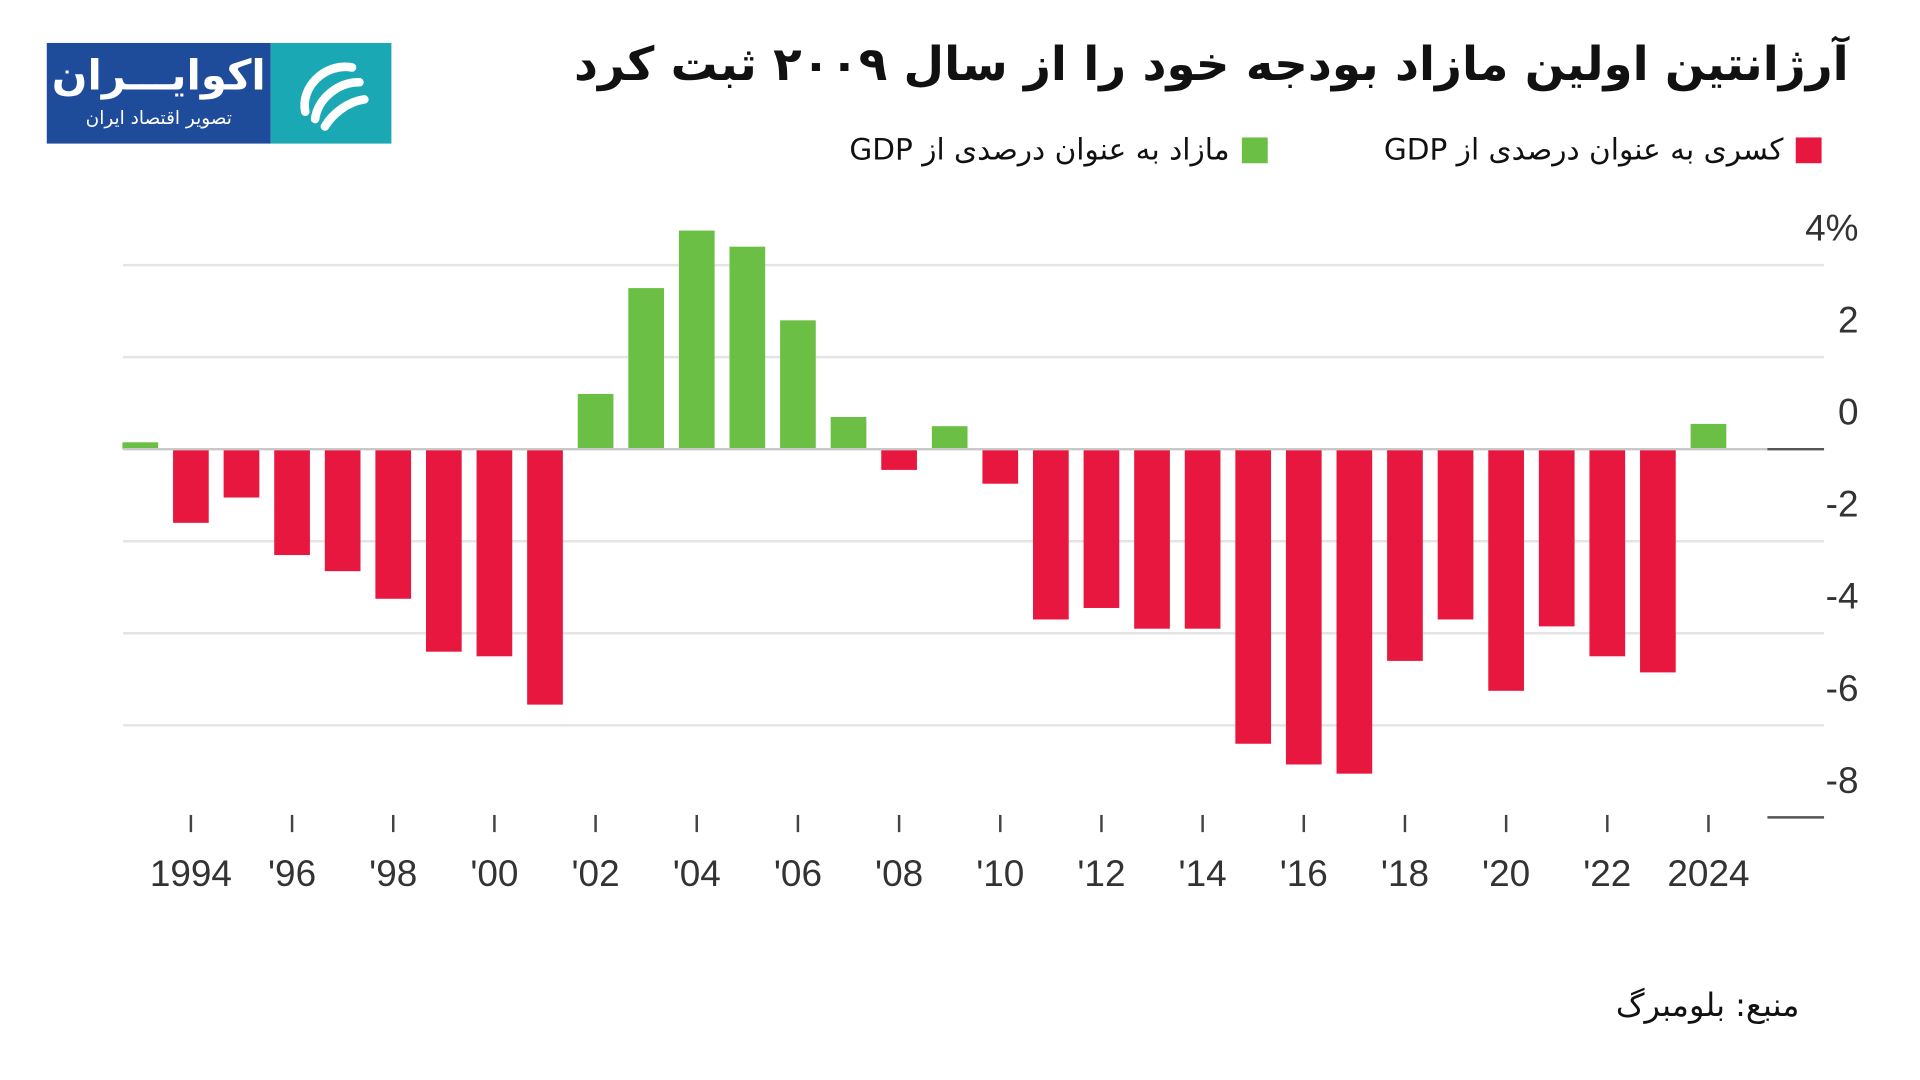 The width and height of the screenshot is (1920, 1080). What do you see at coordinates (331, 93) in the screenshot?
I see `logo-swirl-icon` at bounding box center [331, 93].